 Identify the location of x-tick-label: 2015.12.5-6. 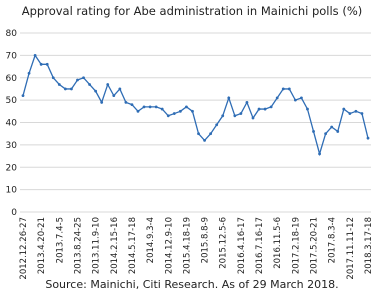
(224, 243).